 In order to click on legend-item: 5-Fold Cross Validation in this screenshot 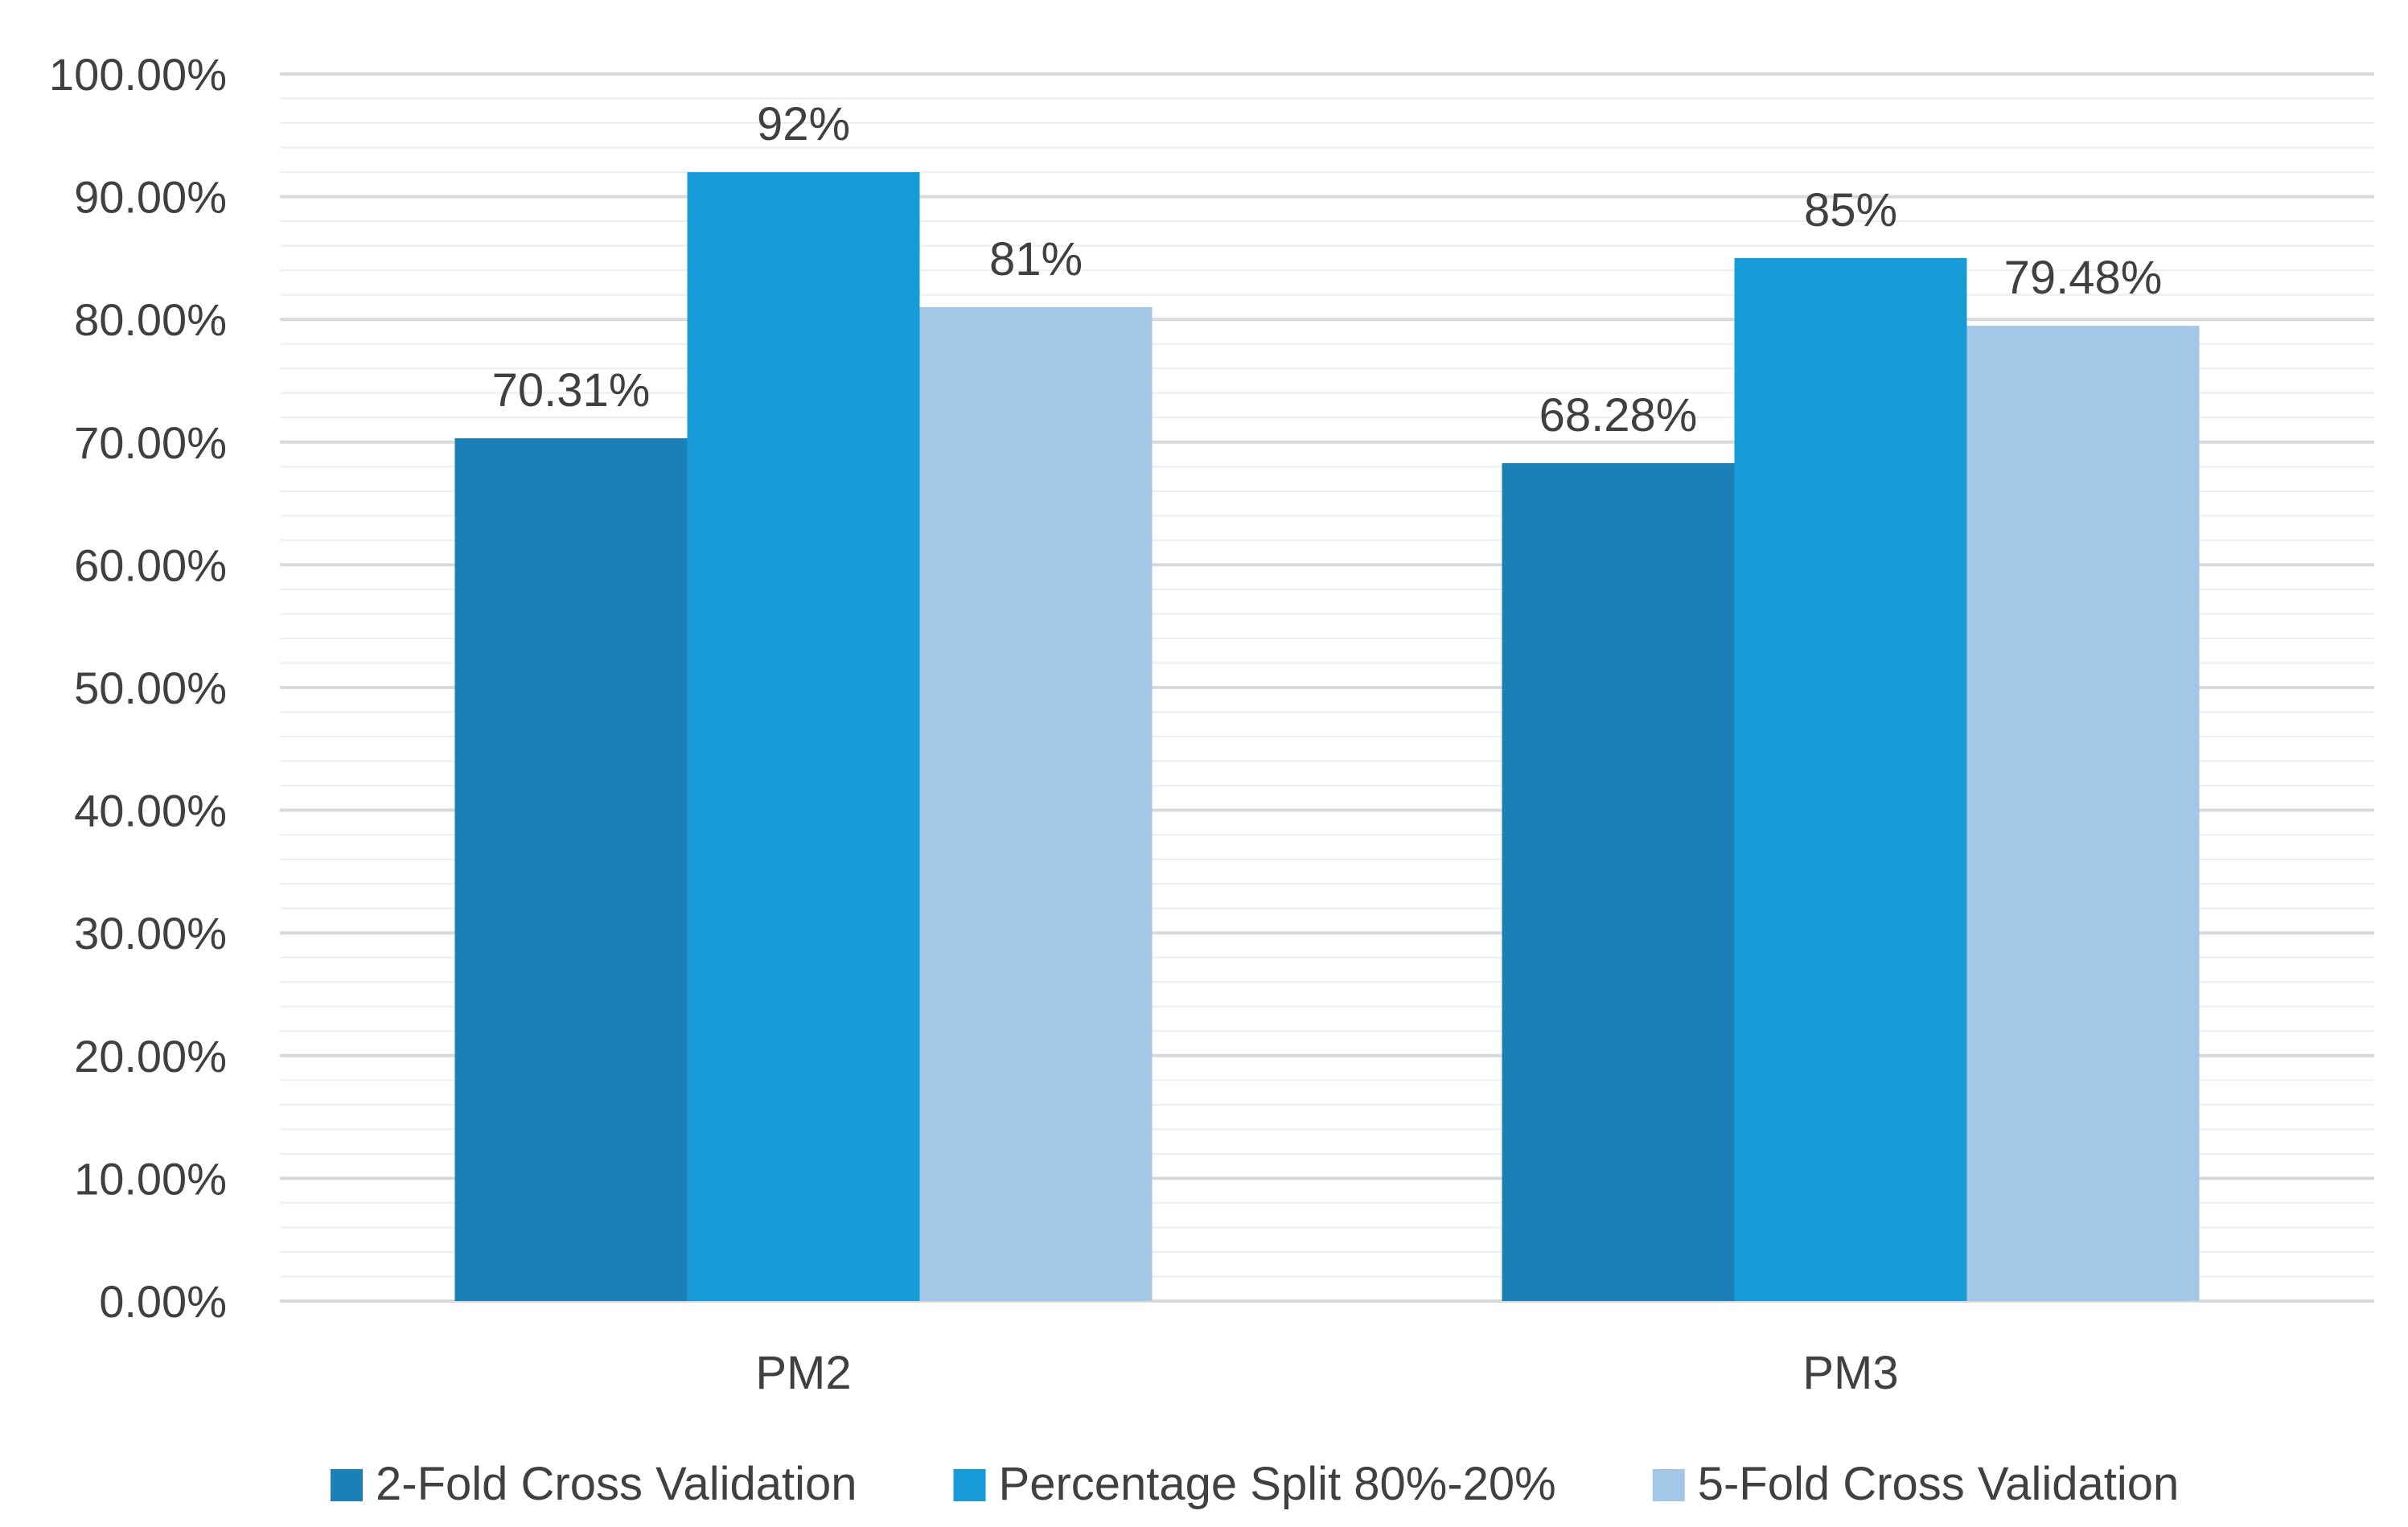, I will do `click(1916, 1484)`.